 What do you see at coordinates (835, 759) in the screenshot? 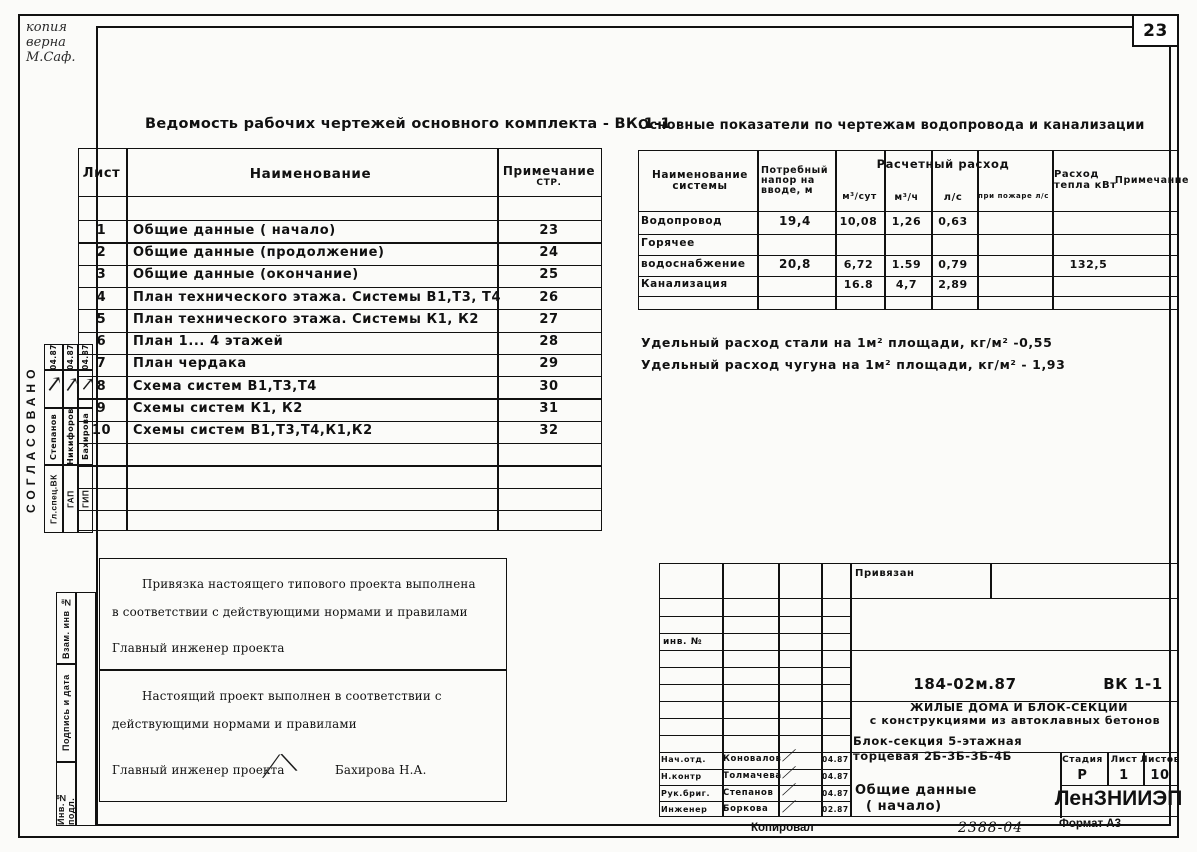
I see `signer-date-0: 04.87` at bounding box center [835, 759].